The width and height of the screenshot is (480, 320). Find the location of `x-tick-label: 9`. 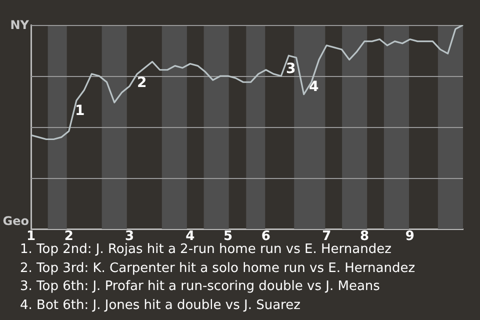

x-tick-label: 9 is located at coordinates (409, 236).